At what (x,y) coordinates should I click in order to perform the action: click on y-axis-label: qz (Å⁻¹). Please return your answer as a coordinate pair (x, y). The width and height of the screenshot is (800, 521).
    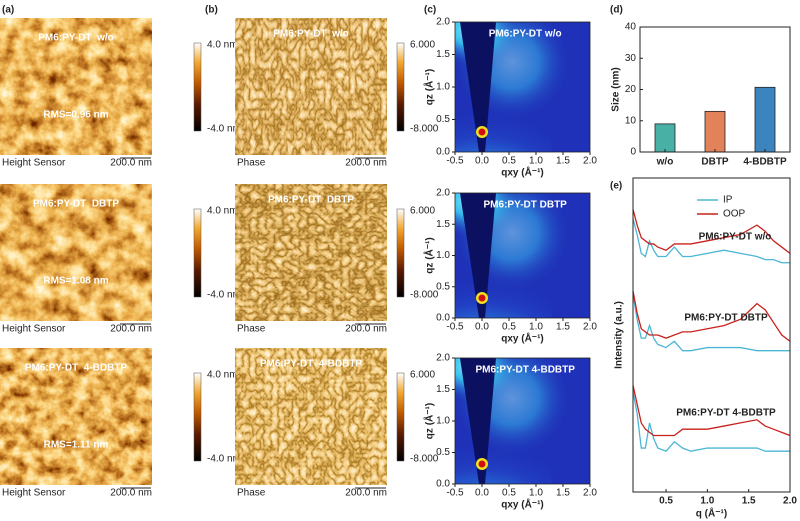
    Looking at the image, I should click on (429, 255).